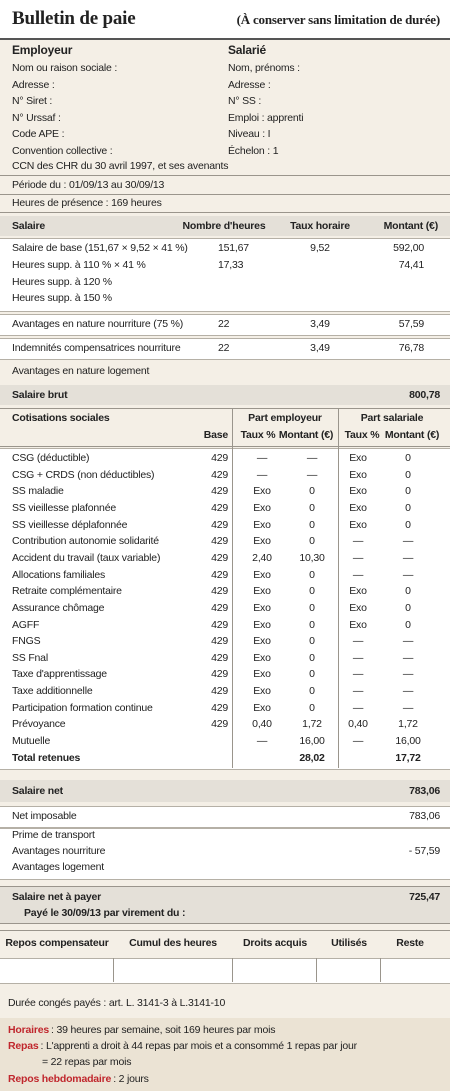 The image size is (450, 1091). What do you see at coordinates (37, 791) in the screenshot?
I see `net-label: Salaire net` at bounding box center [37, 791].